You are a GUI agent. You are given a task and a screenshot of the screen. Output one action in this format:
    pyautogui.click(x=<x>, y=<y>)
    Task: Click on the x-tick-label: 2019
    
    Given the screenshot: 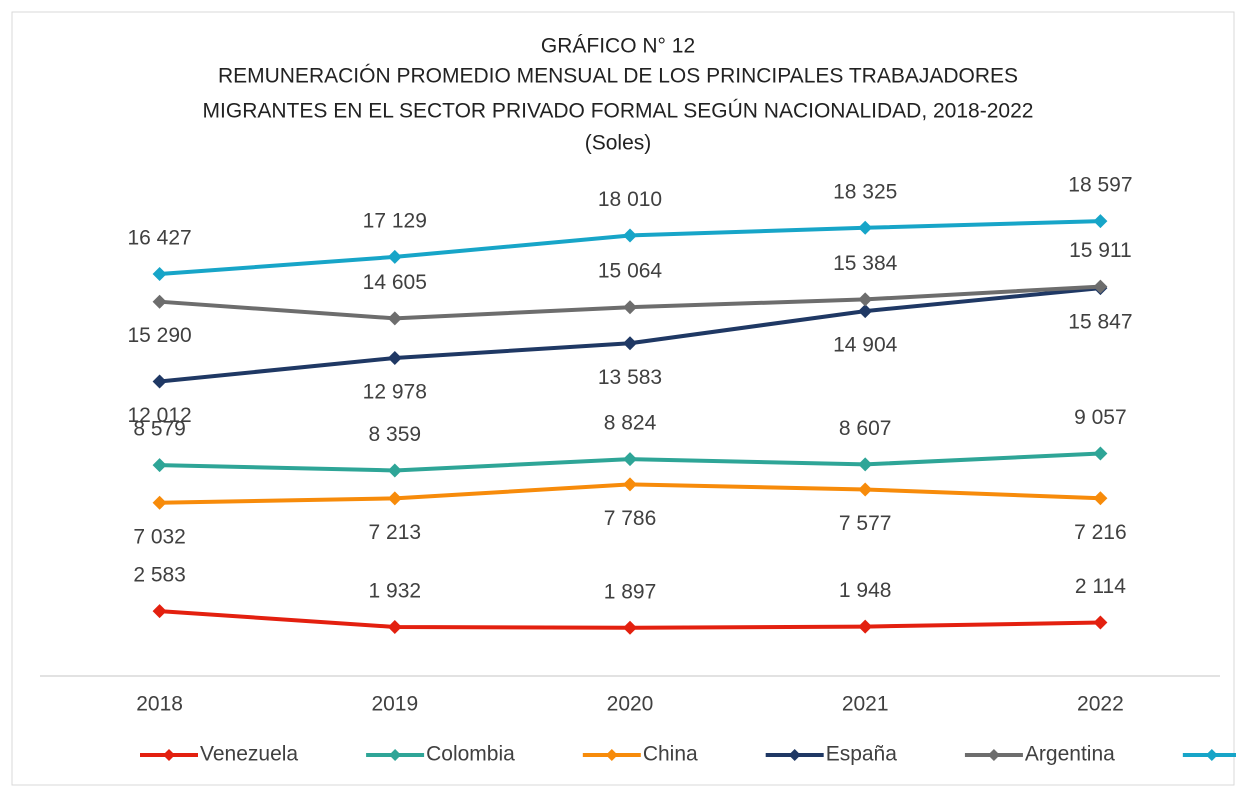 What is the action you would take?
    pyautogui.click(x=394, y=704)
    